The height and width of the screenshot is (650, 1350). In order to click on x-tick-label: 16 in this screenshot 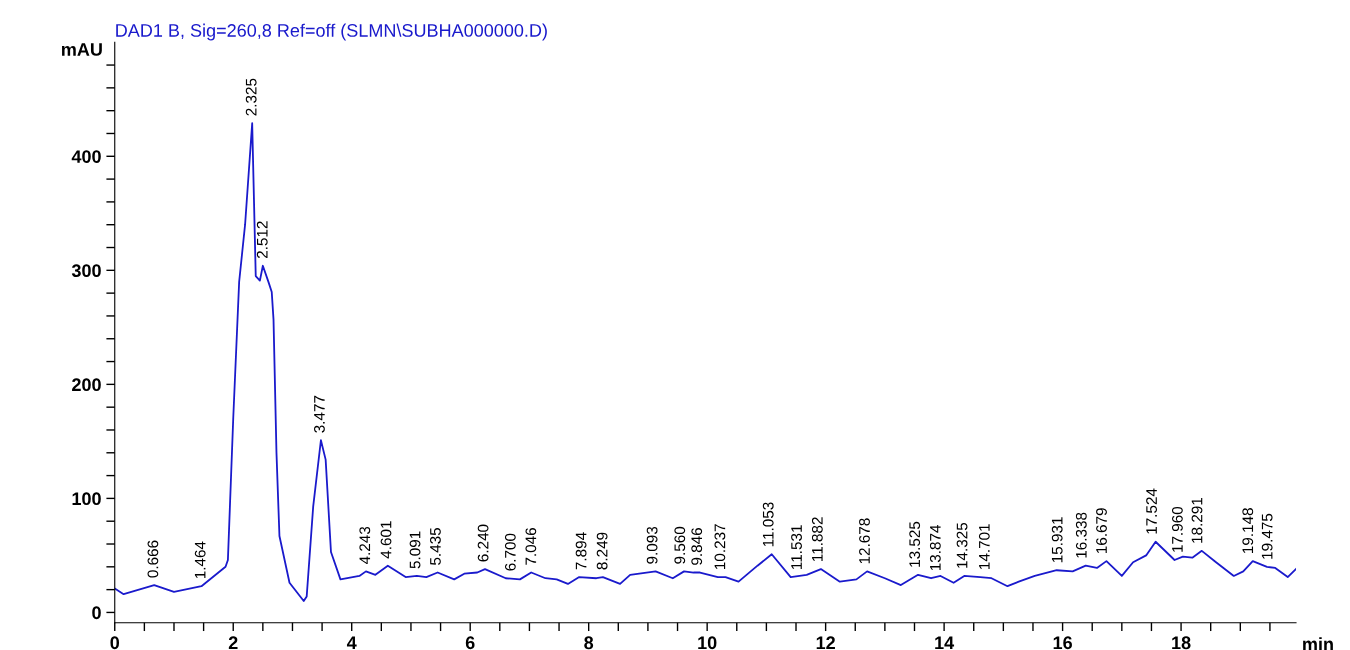, I will do `click(1062, 643)`.